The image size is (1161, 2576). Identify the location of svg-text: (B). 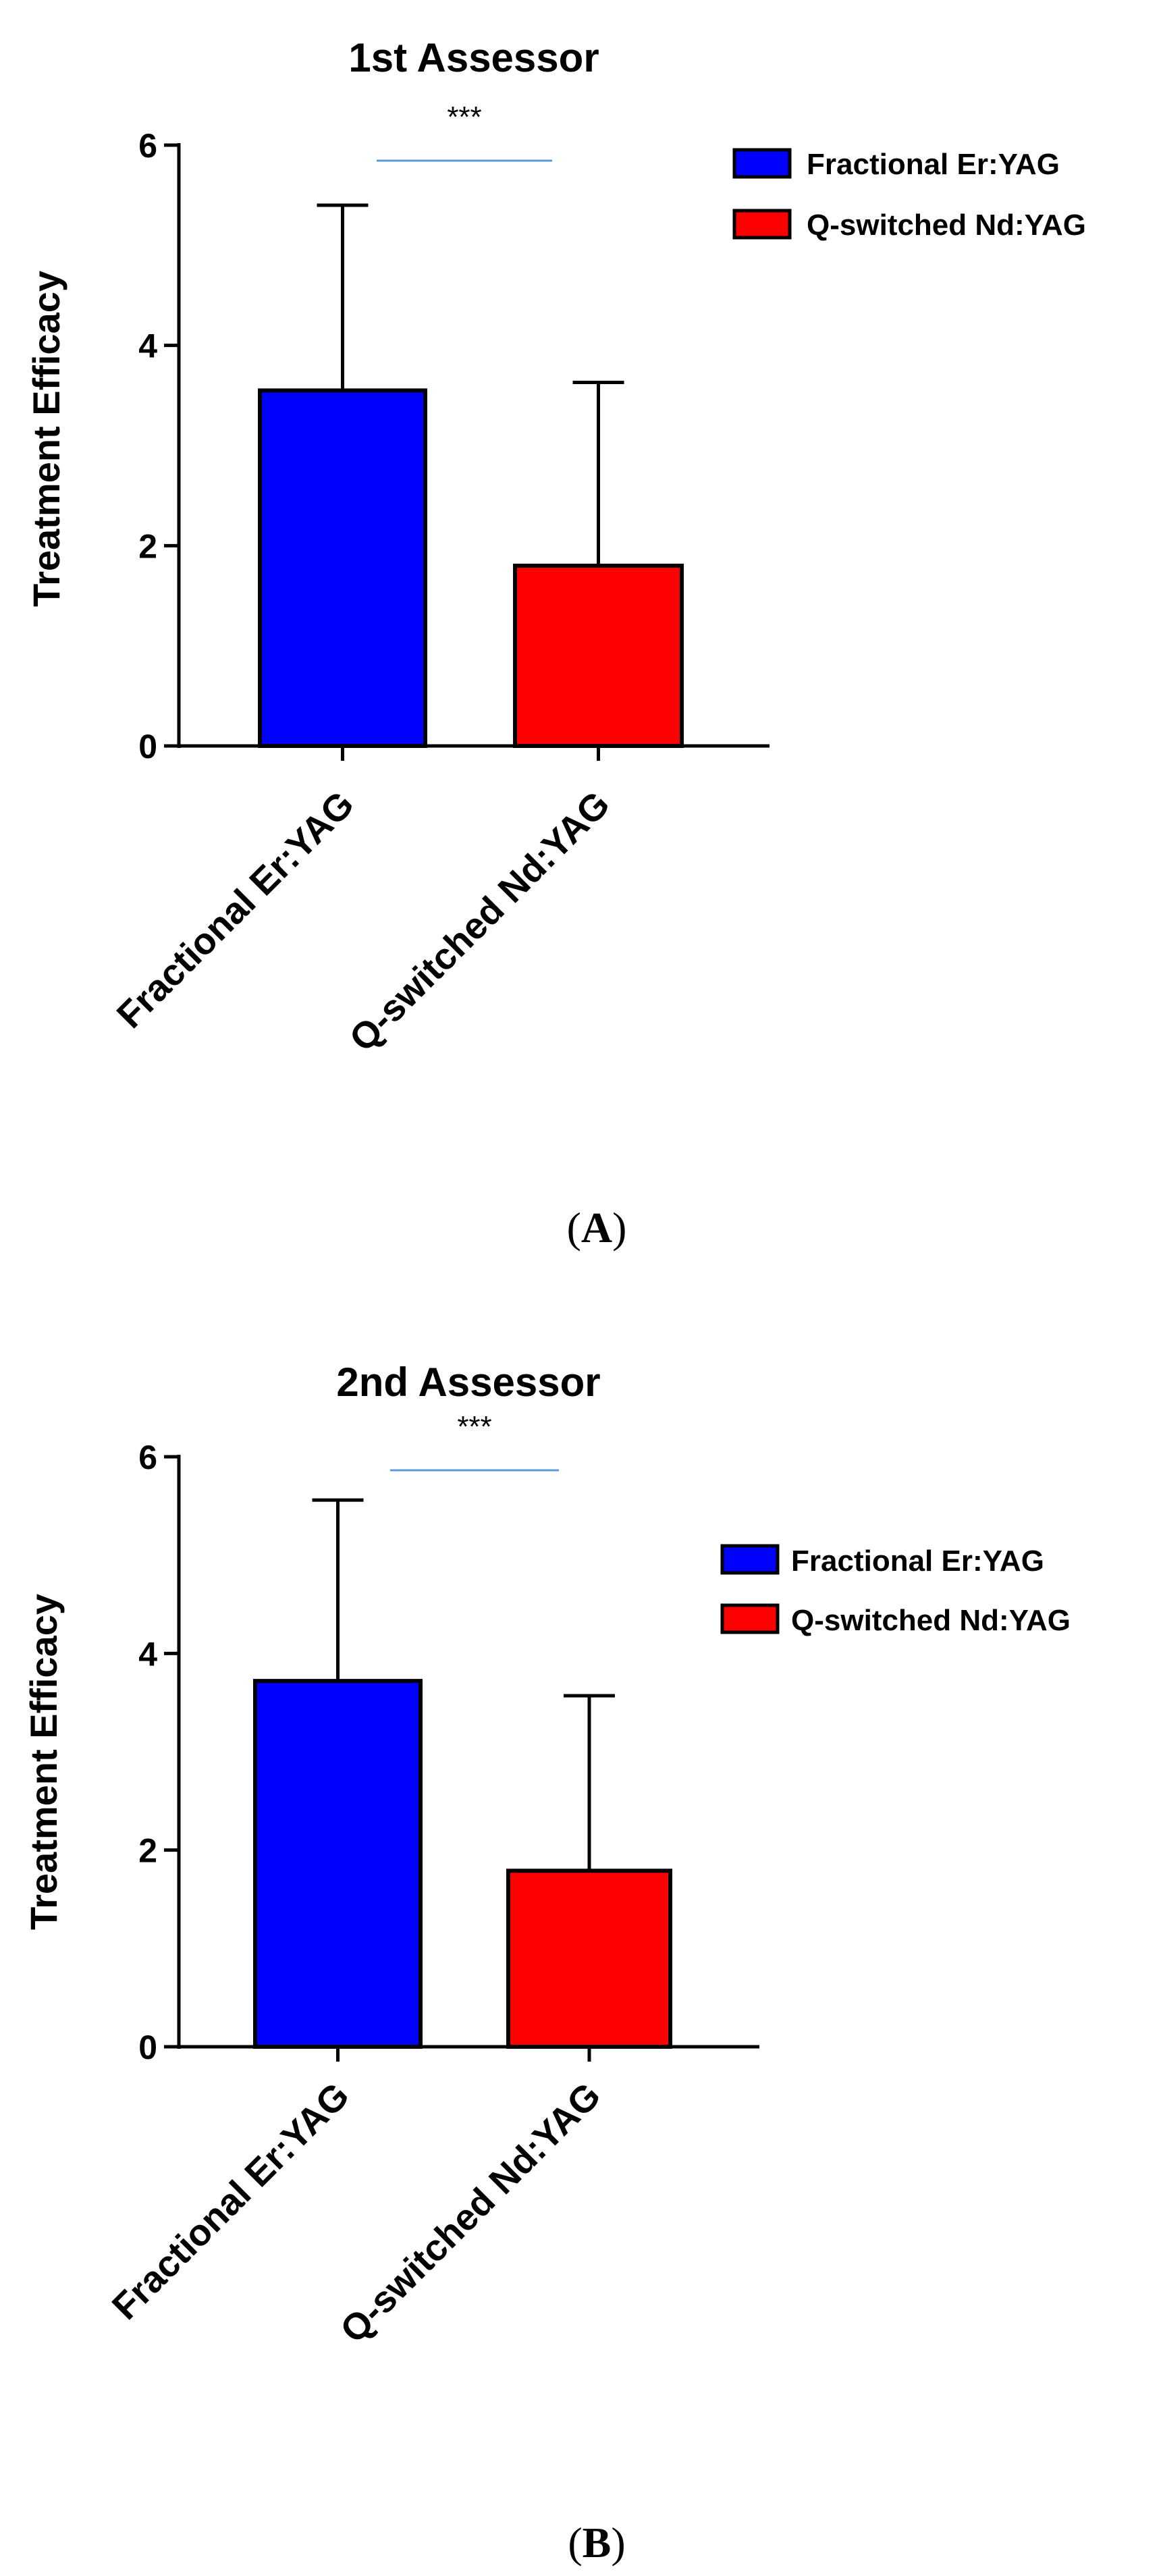
(596, 2543).